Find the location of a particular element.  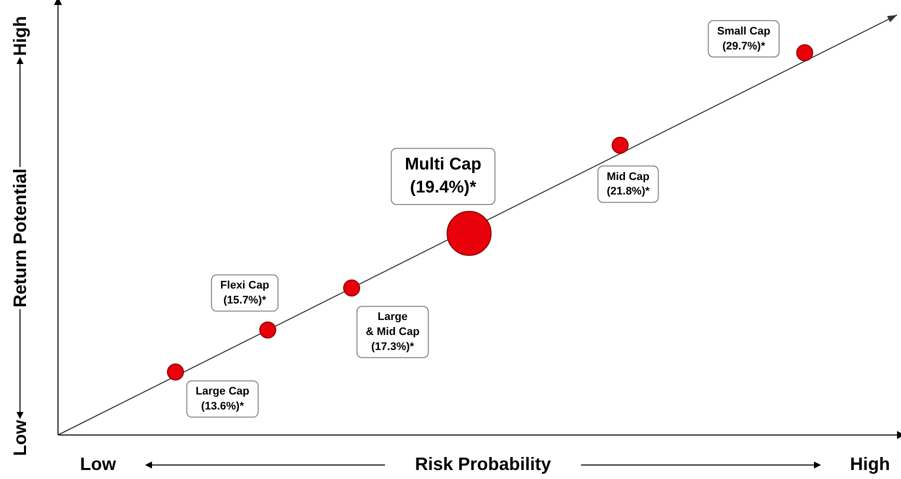

category-label: Large Cap is located at coordinates (223, 392).